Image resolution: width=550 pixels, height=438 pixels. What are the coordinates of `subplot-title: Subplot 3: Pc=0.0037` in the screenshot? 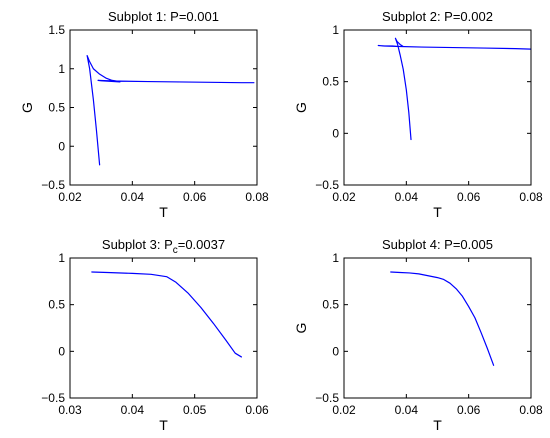 It's located at (163, 246).